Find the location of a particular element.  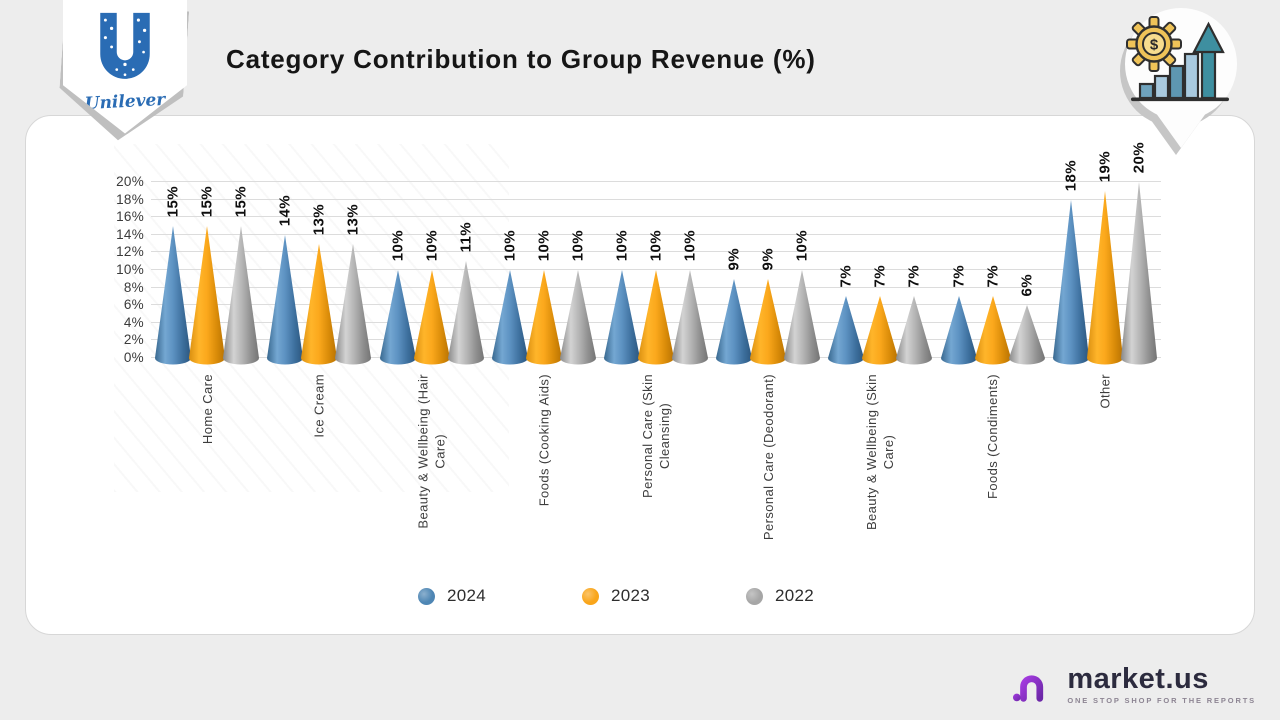

category-column: Beauty & Wellbeing (Skin Care) is located at coordinates (880, 474).